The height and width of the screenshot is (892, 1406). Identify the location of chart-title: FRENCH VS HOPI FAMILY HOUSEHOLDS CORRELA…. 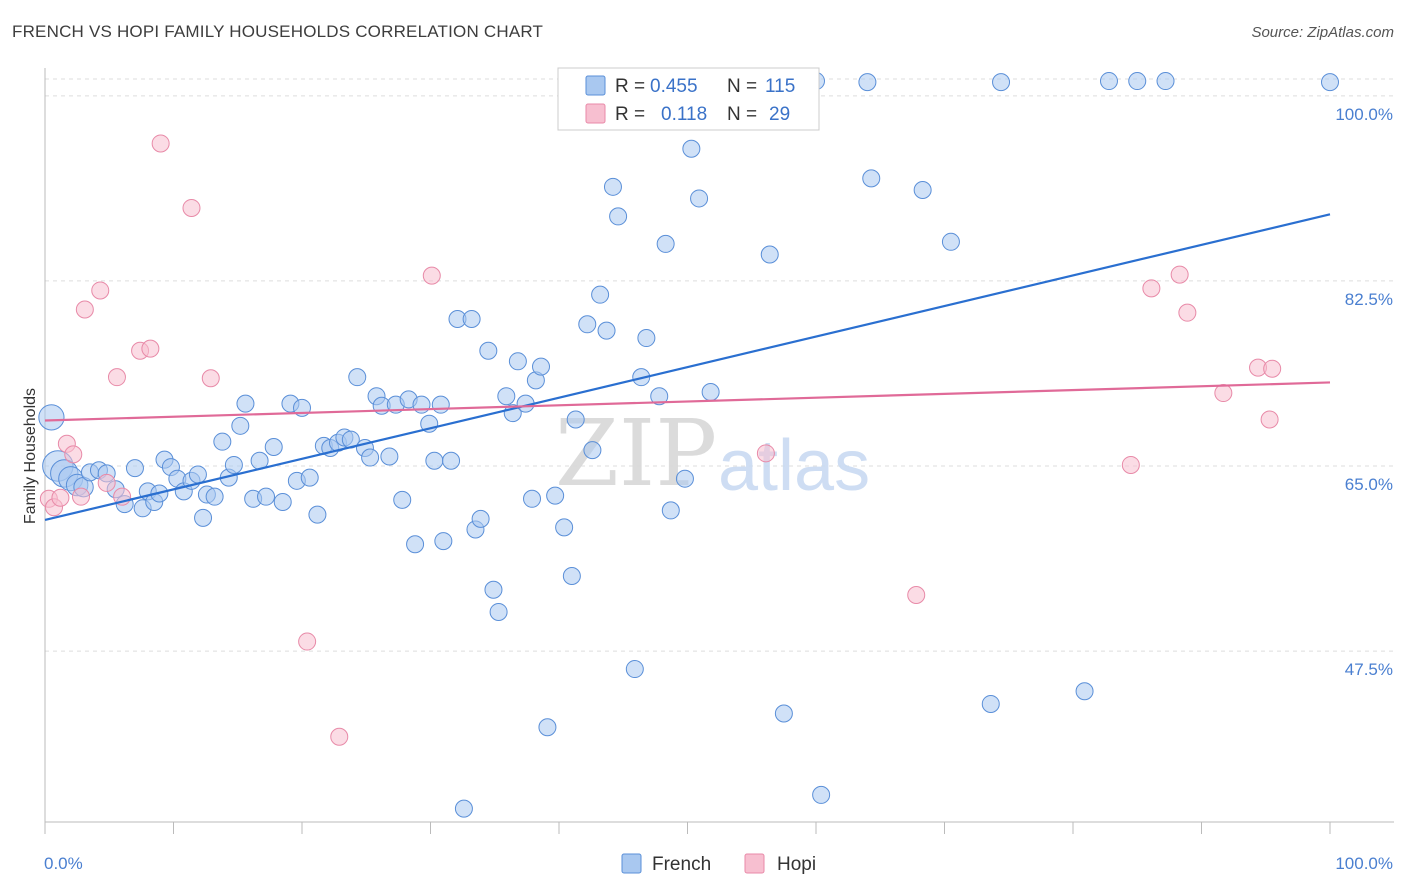
(278, 31).